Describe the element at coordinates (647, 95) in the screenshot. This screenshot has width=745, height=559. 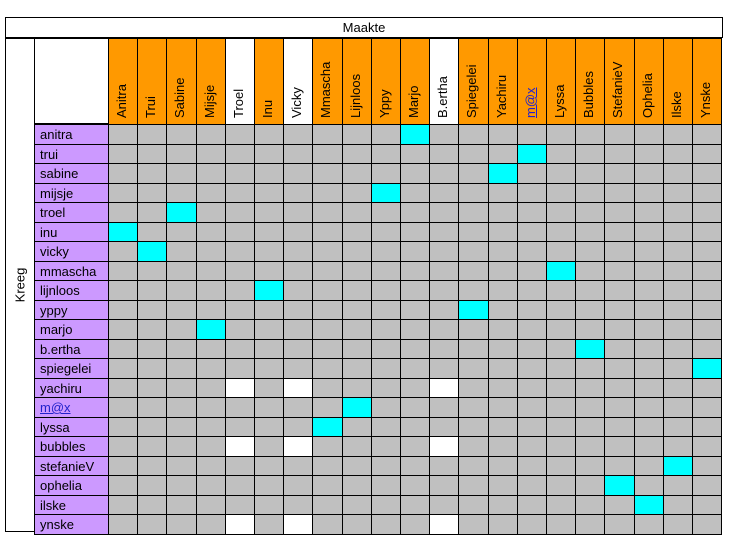
I see `column-header-label: Ophelia` at that location.